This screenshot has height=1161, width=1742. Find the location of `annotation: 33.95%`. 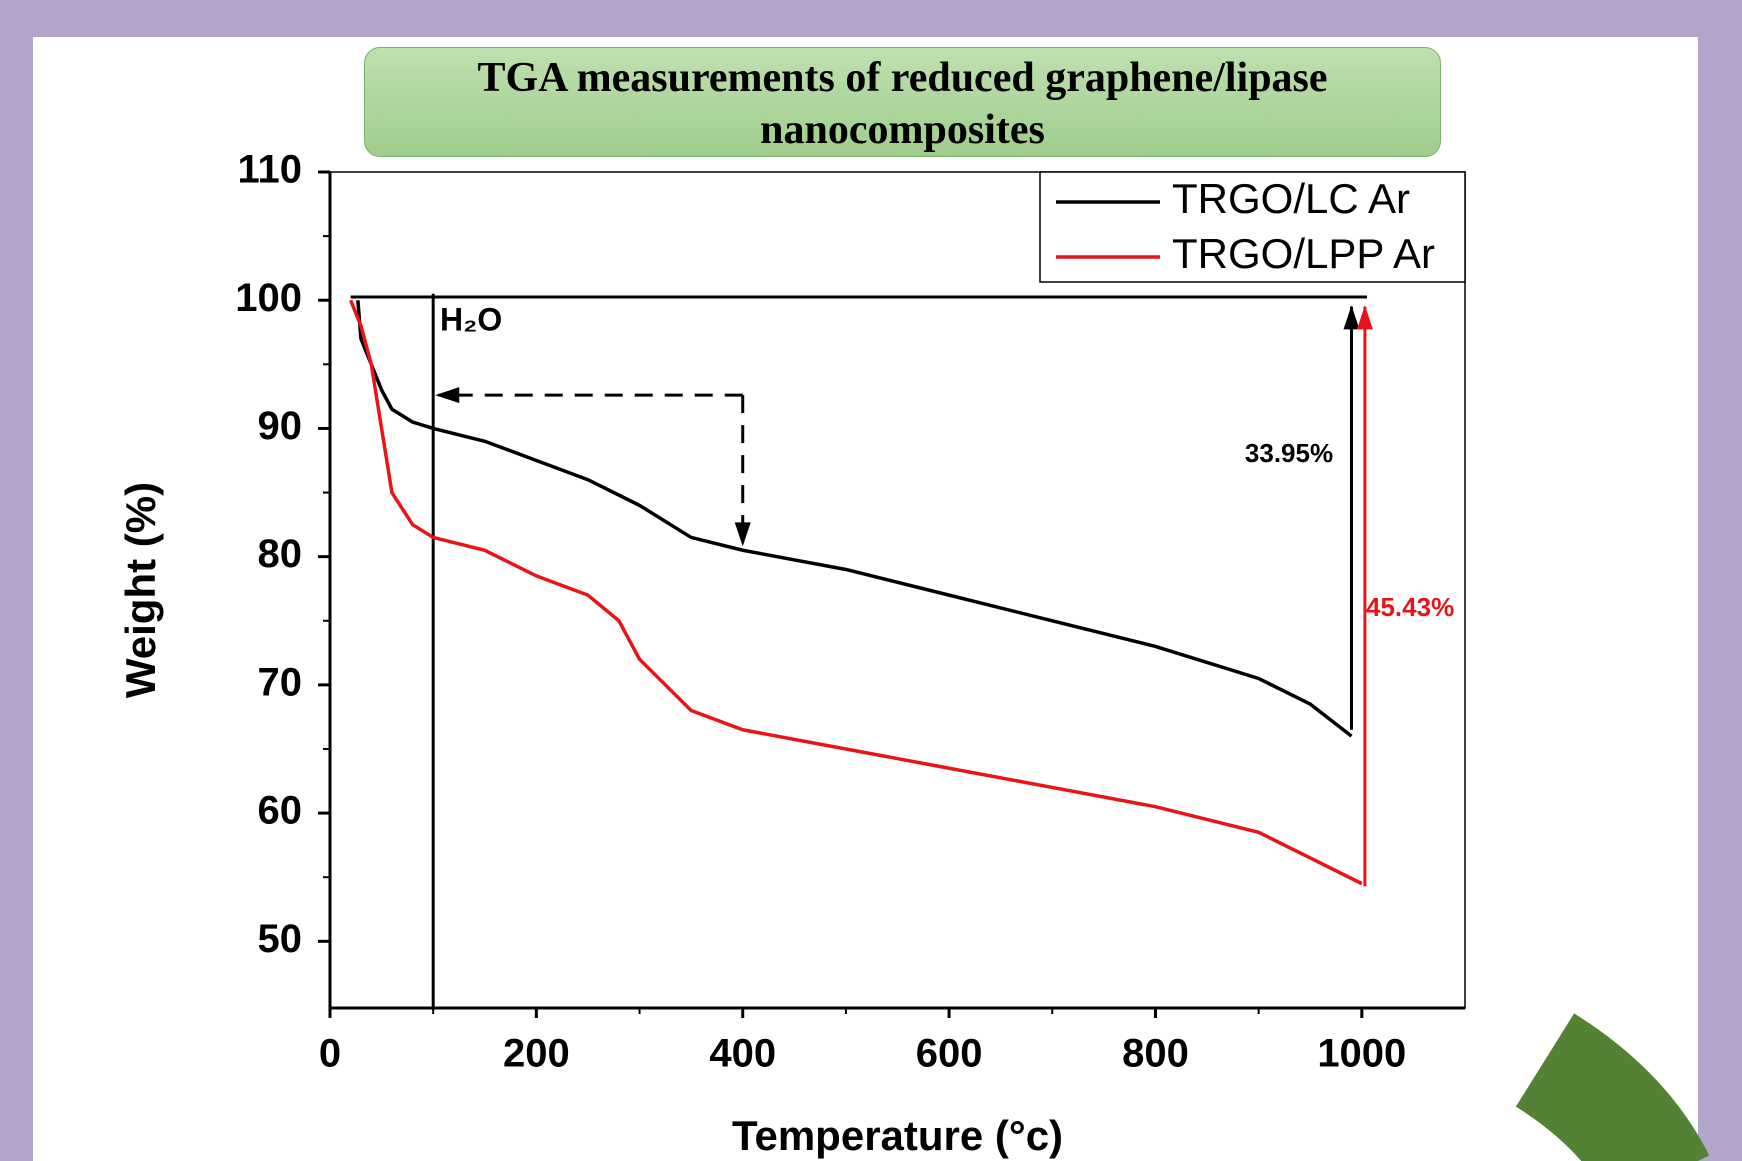

annotation: 33.95% is located at coordinates (1289, 453).